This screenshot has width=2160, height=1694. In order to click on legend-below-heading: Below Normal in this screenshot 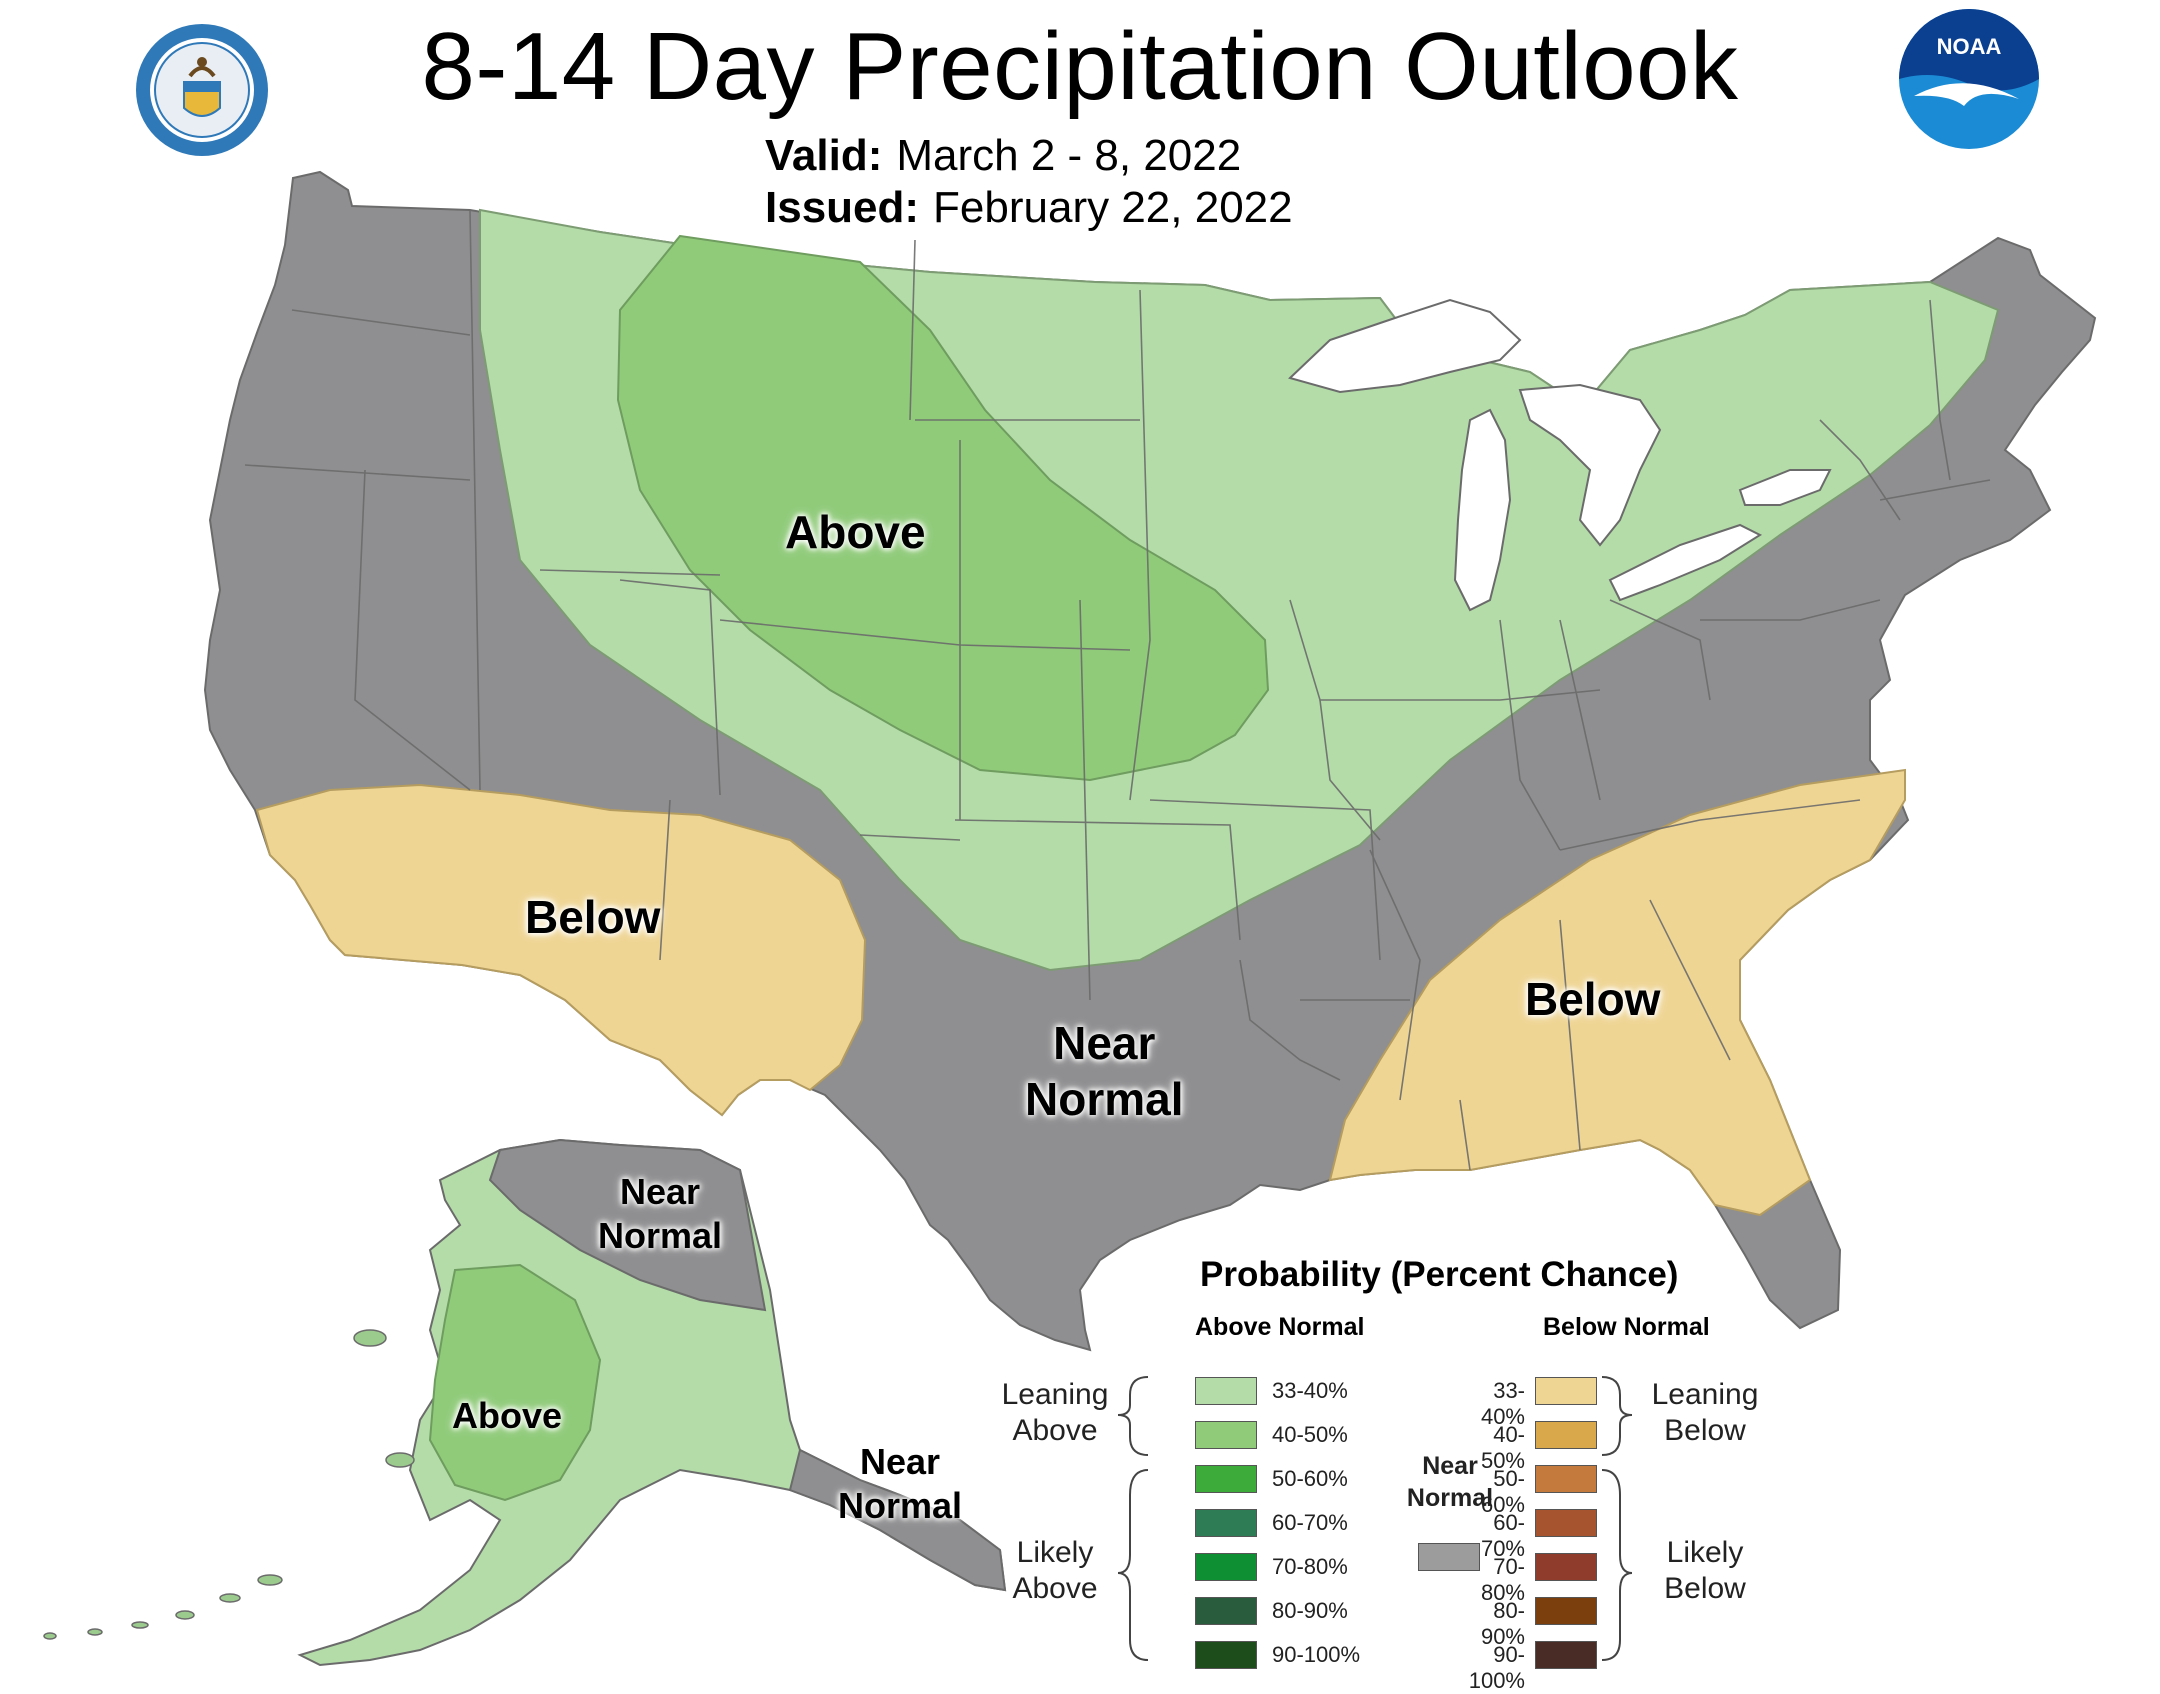, I will do `click(1626, 1327)`.